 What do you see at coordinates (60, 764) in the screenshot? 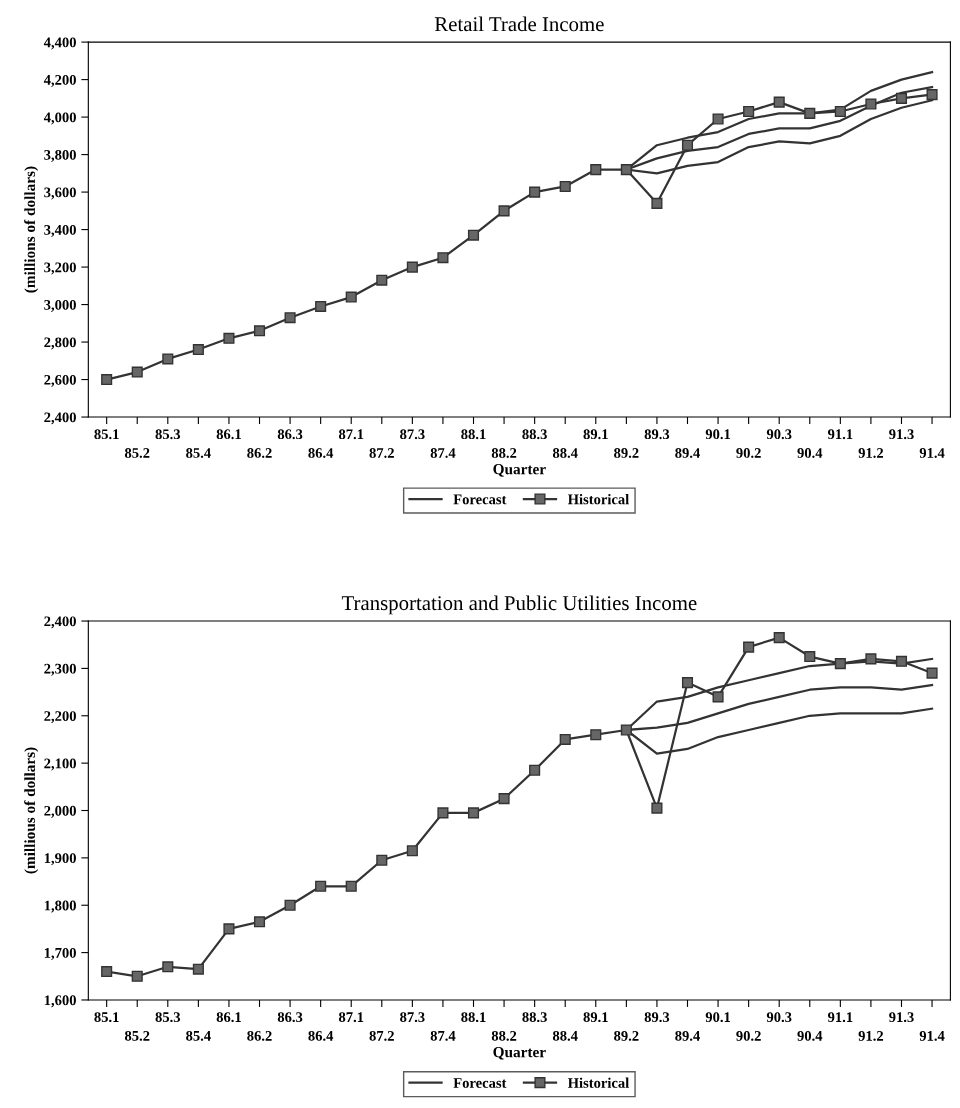
I see `y-tick-label: 2,100` at bounding box center [60, 764].